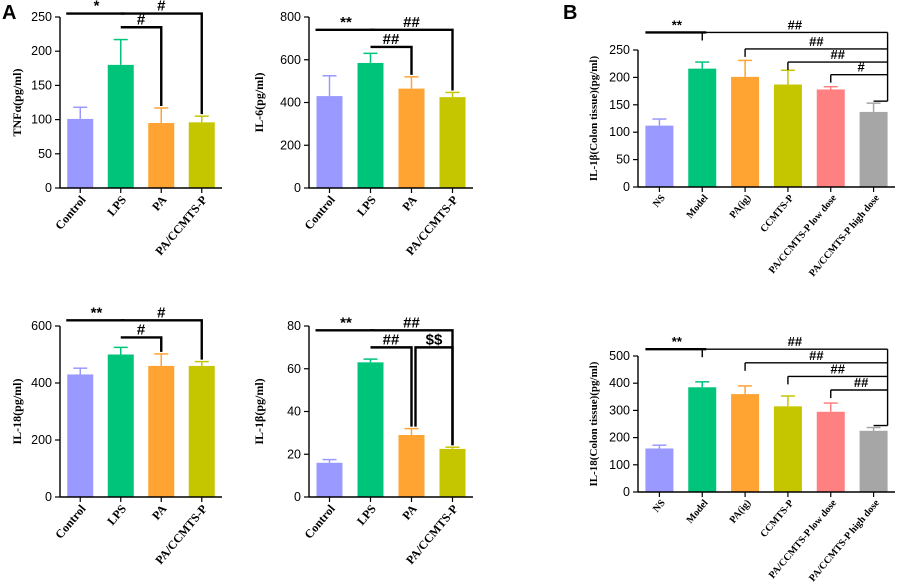  Describe the element at coordinates (294, 454) in the screenshot. I see `y-tick-label: 20` at that location.